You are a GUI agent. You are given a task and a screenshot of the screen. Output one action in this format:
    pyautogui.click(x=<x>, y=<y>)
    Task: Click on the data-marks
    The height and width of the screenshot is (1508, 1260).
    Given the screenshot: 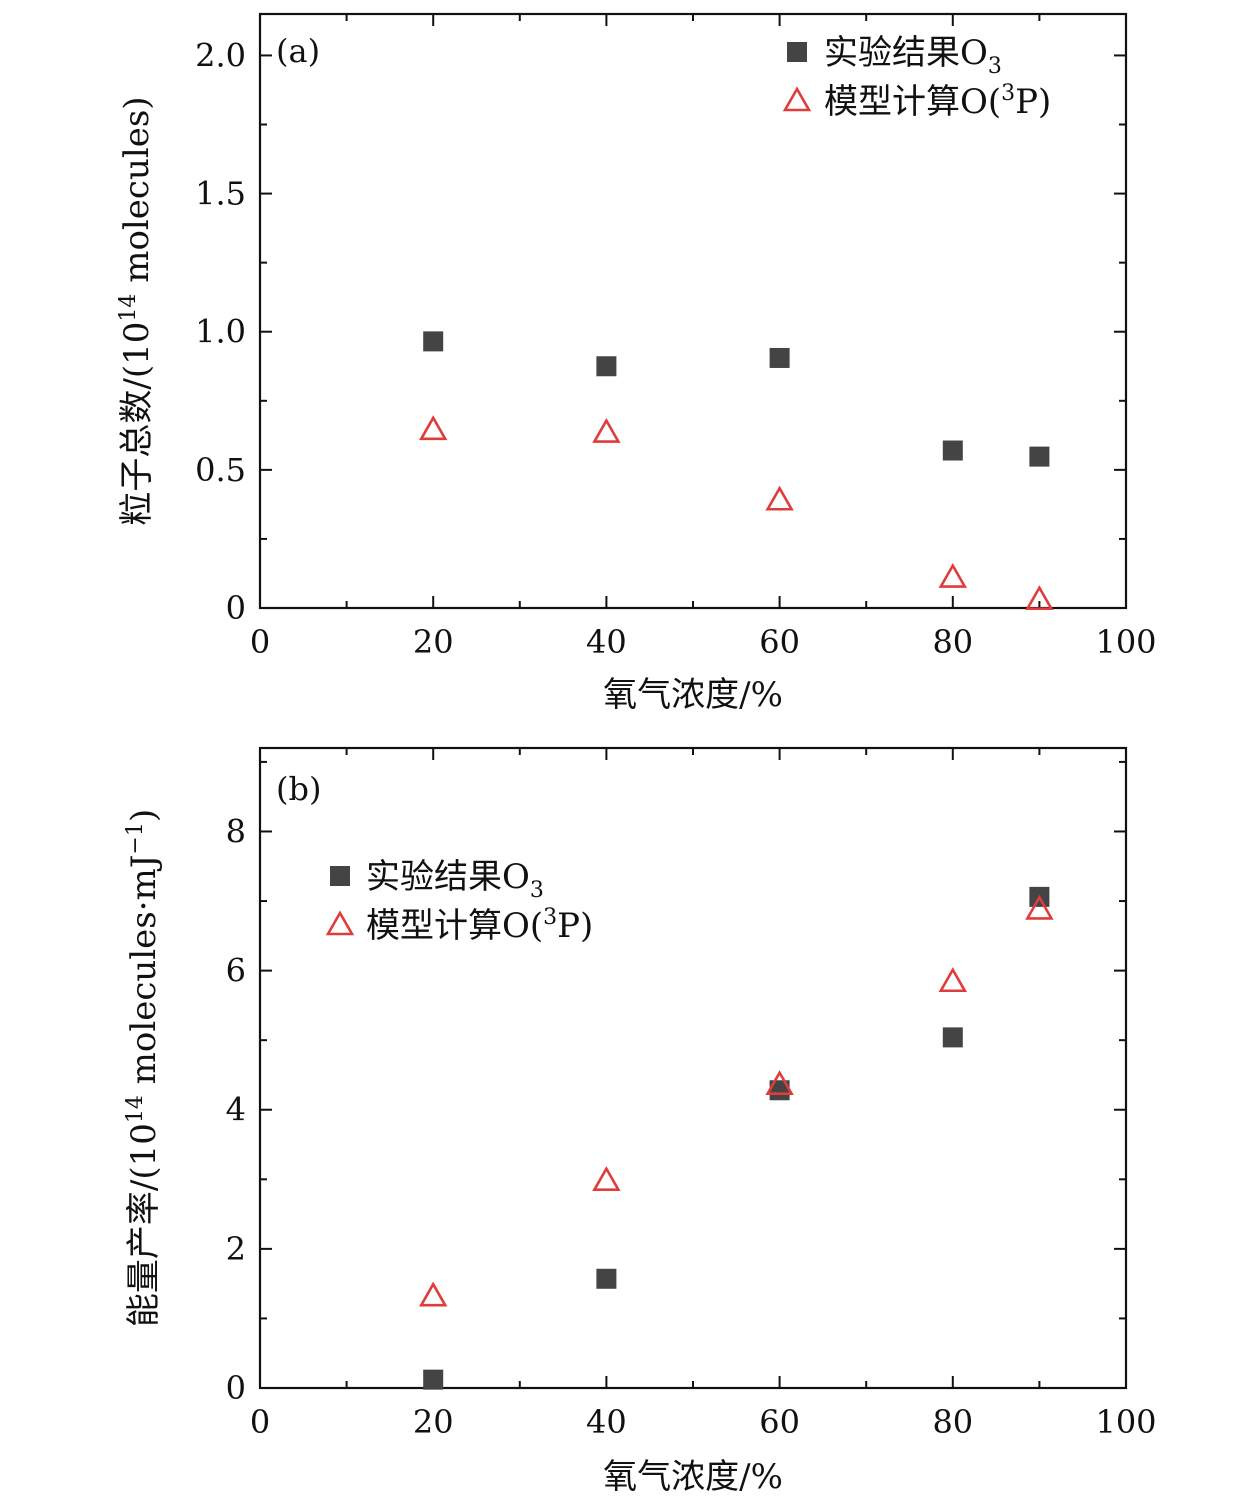 What is the action you would take?
    pyautogui.click(x=736, y=471)
    